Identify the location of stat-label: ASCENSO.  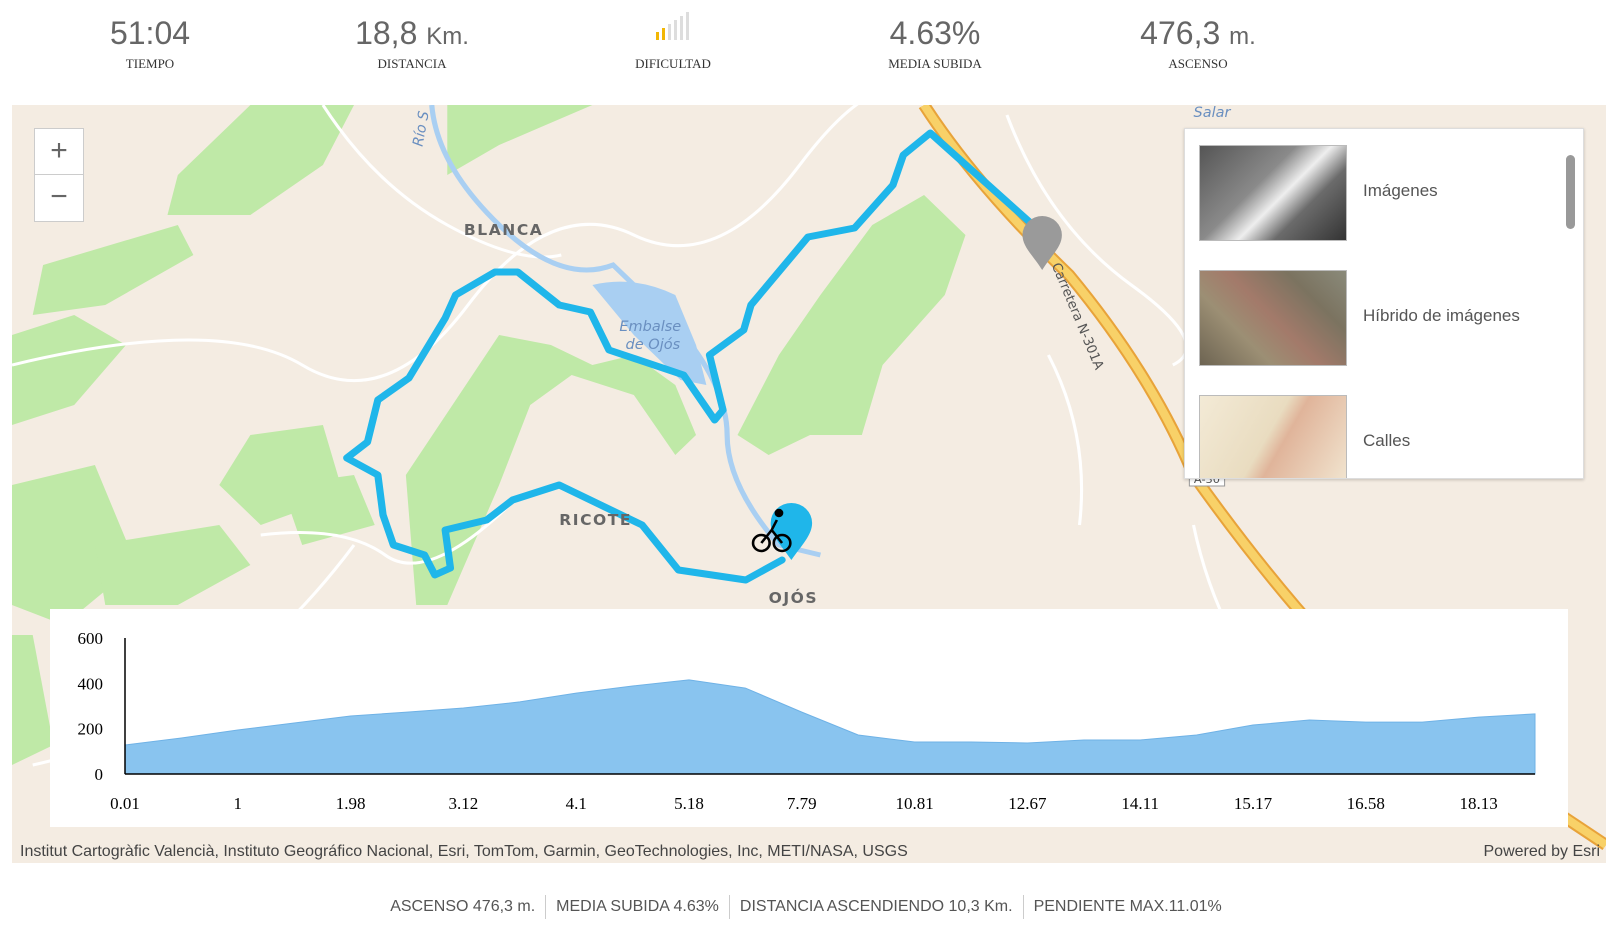
(1198, 63).